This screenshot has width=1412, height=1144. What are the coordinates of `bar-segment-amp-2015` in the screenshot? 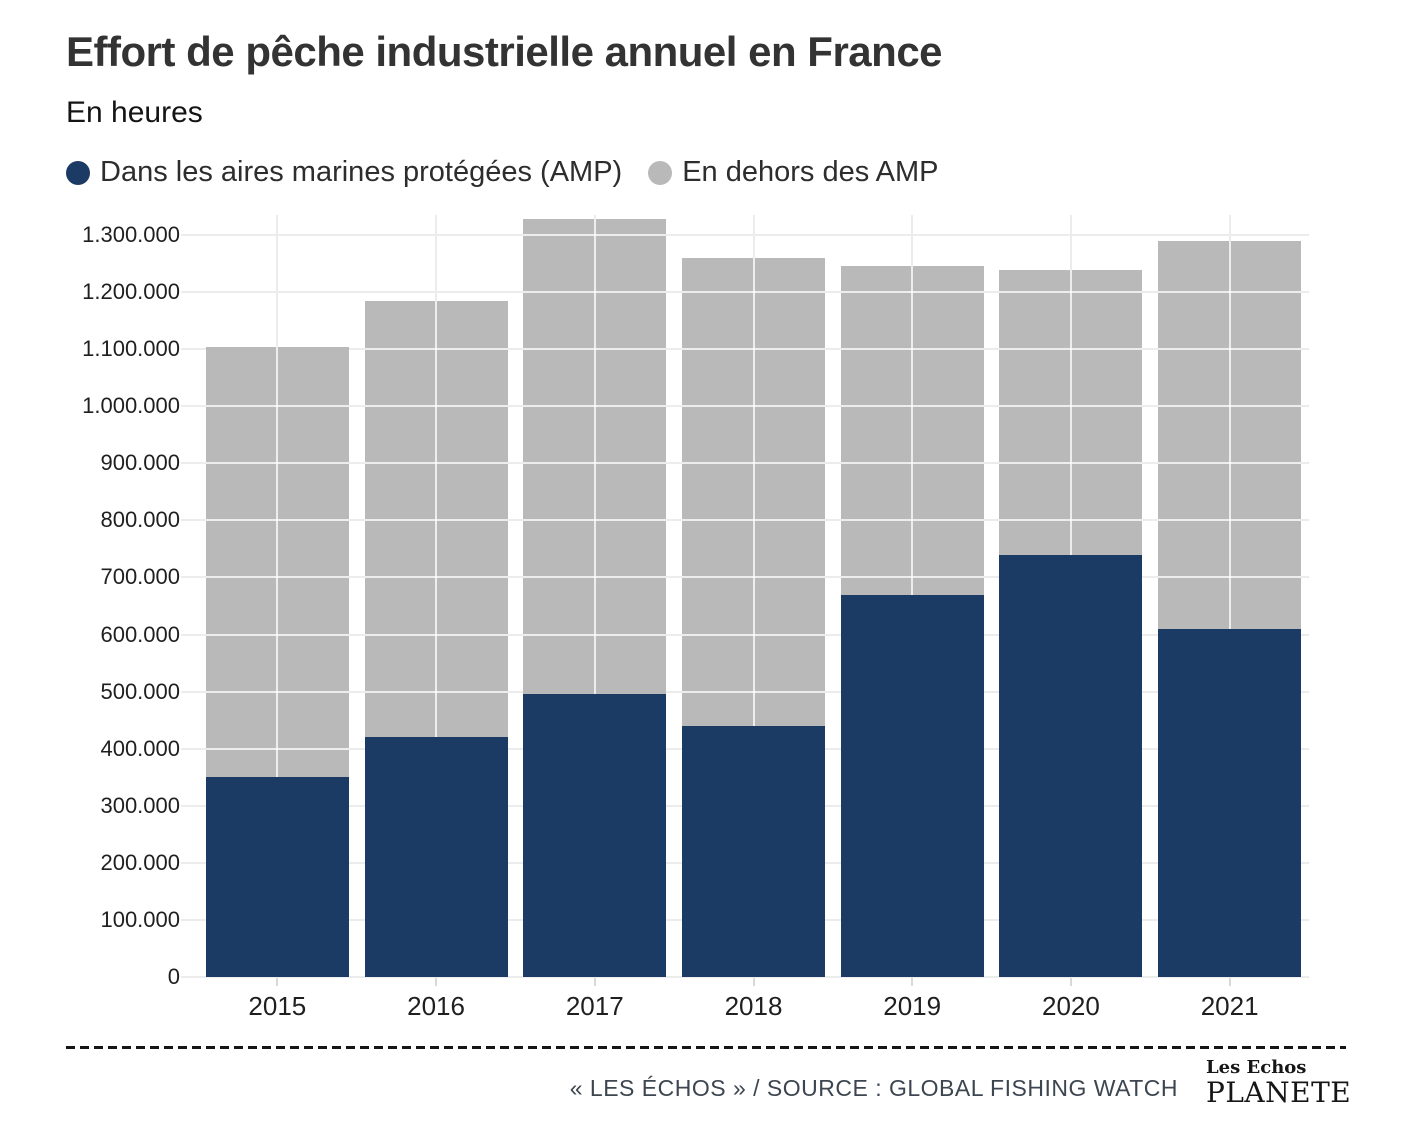 It's located at (277, 877).